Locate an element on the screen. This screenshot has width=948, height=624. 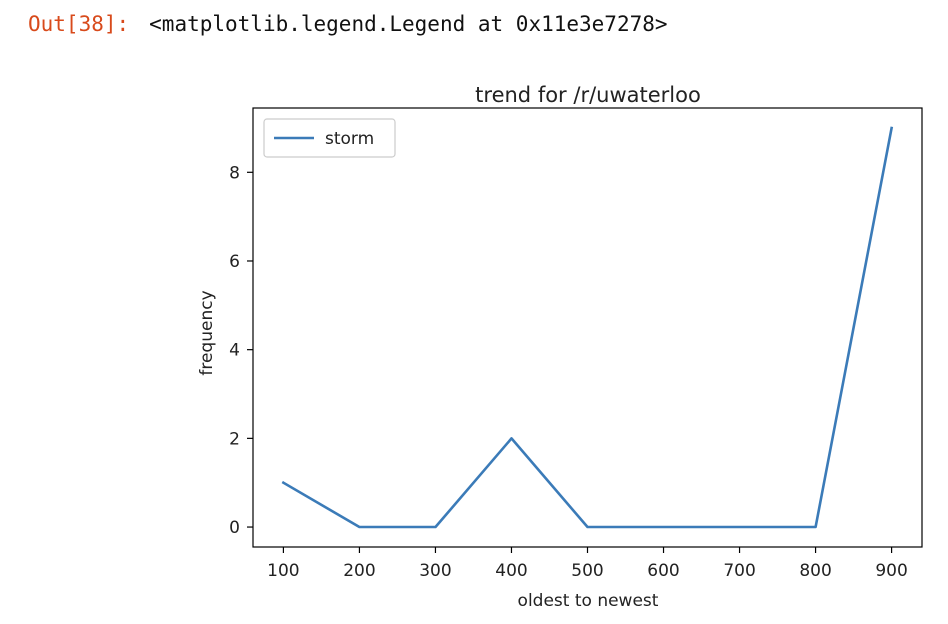
y-tick-label-0: 0 is located at coordinates (234, 528).